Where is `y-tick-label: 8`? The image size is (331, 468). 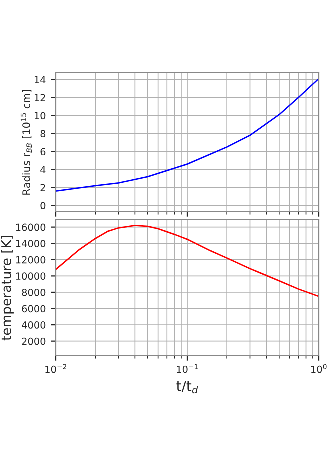
y-tick-label: 8 is located at coordinates (43, 134).